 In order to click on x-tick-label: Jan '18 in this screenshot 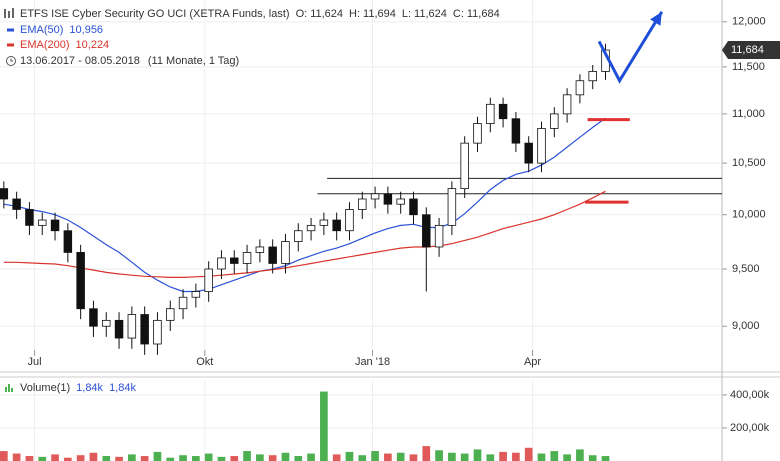, I will do `click(372, 362)`.